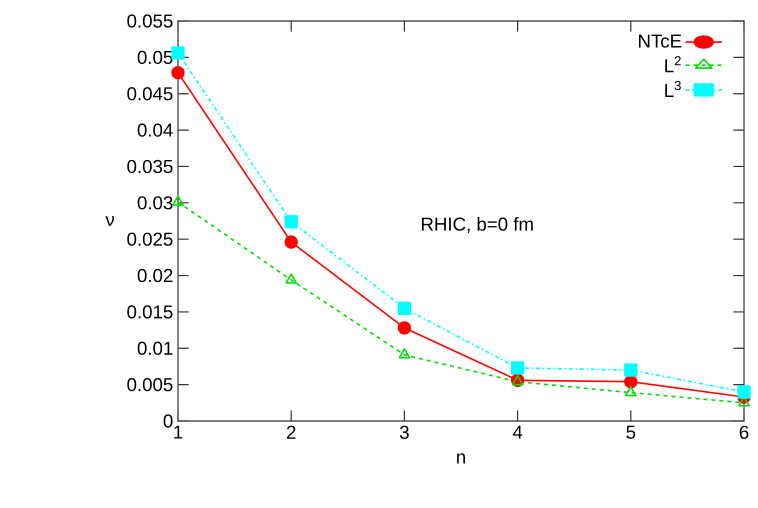  What do you see at coordinates (461, 458) in the screenshot?
I see `x-axis-title: n` at bounding box center [461, 458].